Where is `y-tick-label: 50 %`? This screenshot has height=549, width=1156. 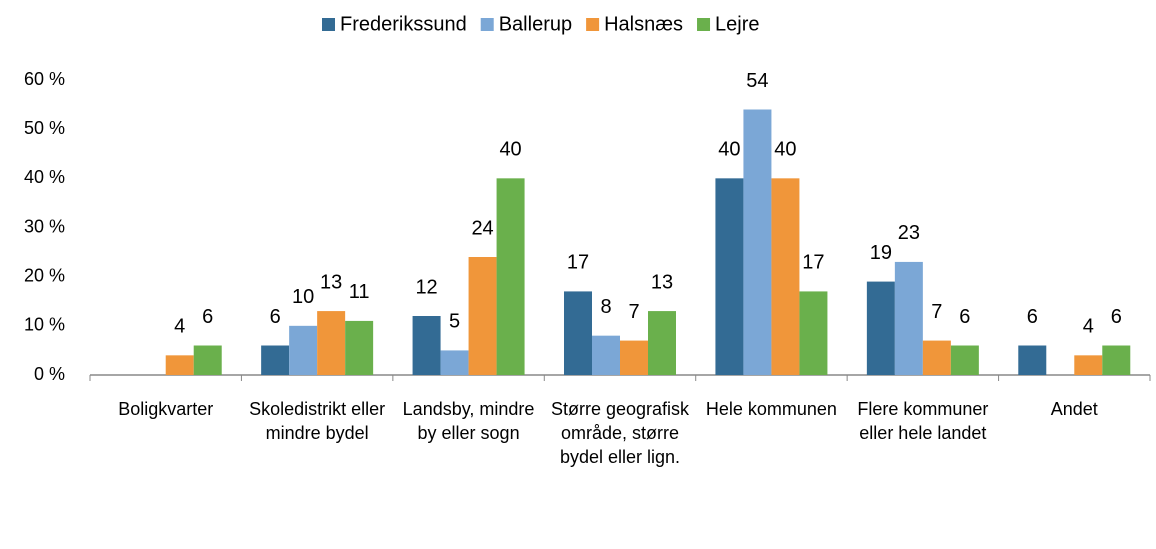
y-tick-label: 50 % is located at coordinates (44, 128).